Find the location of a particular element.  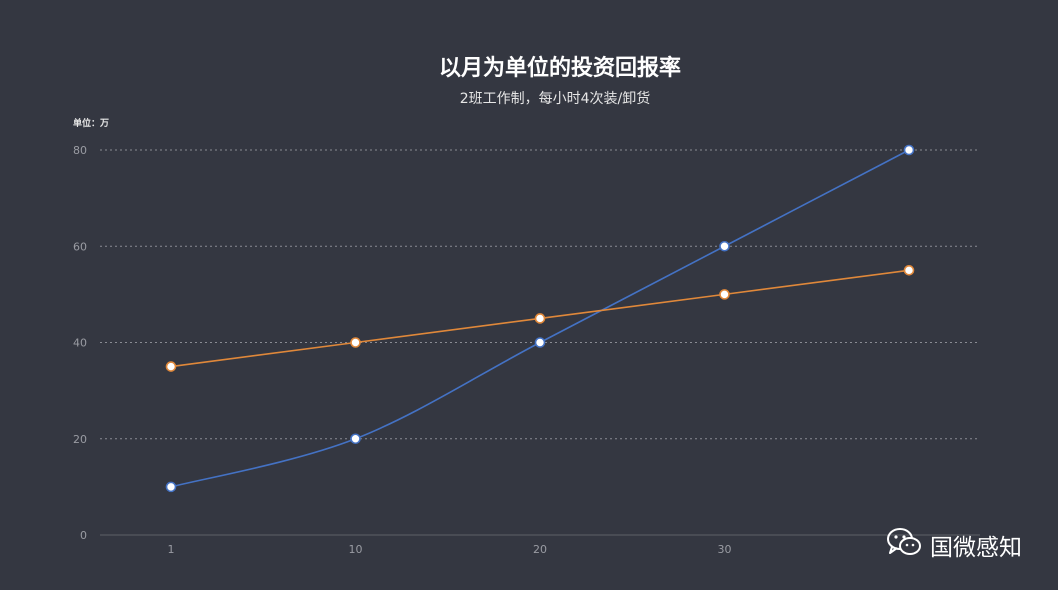

chart-subtitle: 2班工作制，每小时4次装/卸货 is located at coordinates (555, 99).